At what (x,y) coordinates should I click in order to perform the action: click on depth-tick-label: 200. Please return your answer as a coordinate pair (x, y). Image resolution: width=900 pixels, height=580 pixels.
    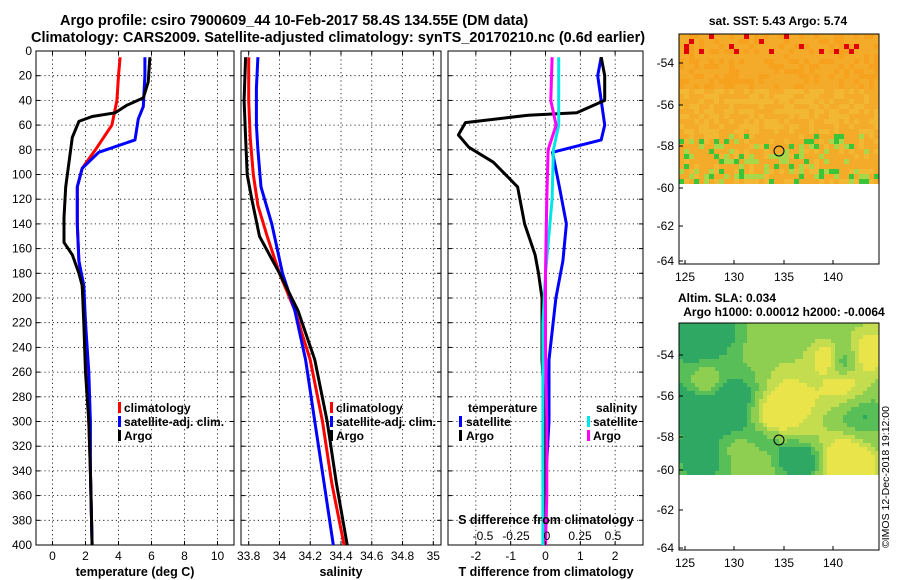
    Looking at the image, I should click on (22, 298).